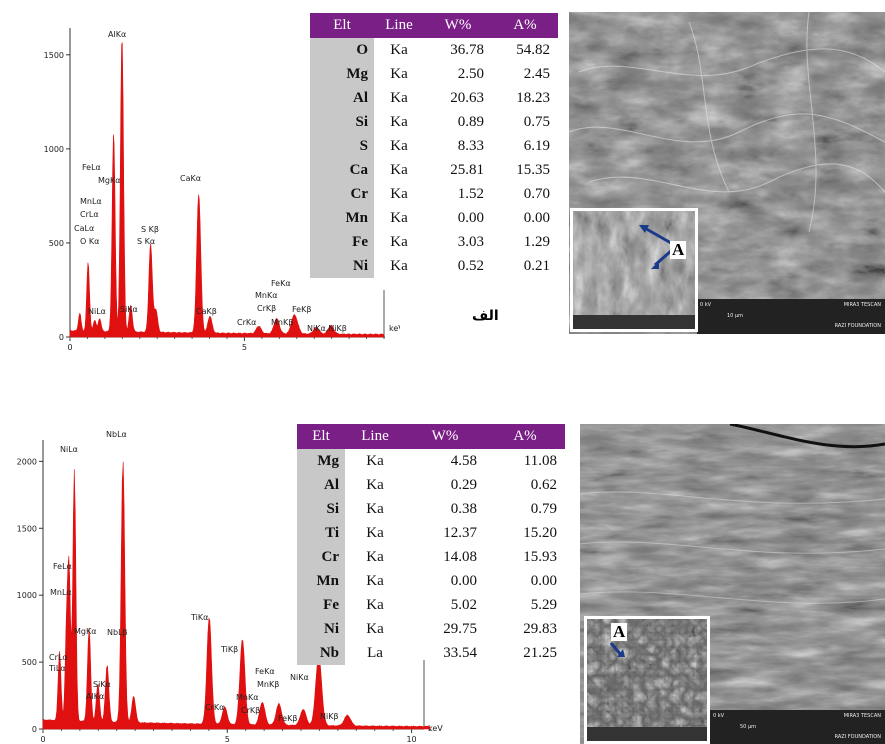  What do you see at coordinates (342, 194) in the screenshot?
I see `cell-element: Cr` at bounding box center [342, 194].